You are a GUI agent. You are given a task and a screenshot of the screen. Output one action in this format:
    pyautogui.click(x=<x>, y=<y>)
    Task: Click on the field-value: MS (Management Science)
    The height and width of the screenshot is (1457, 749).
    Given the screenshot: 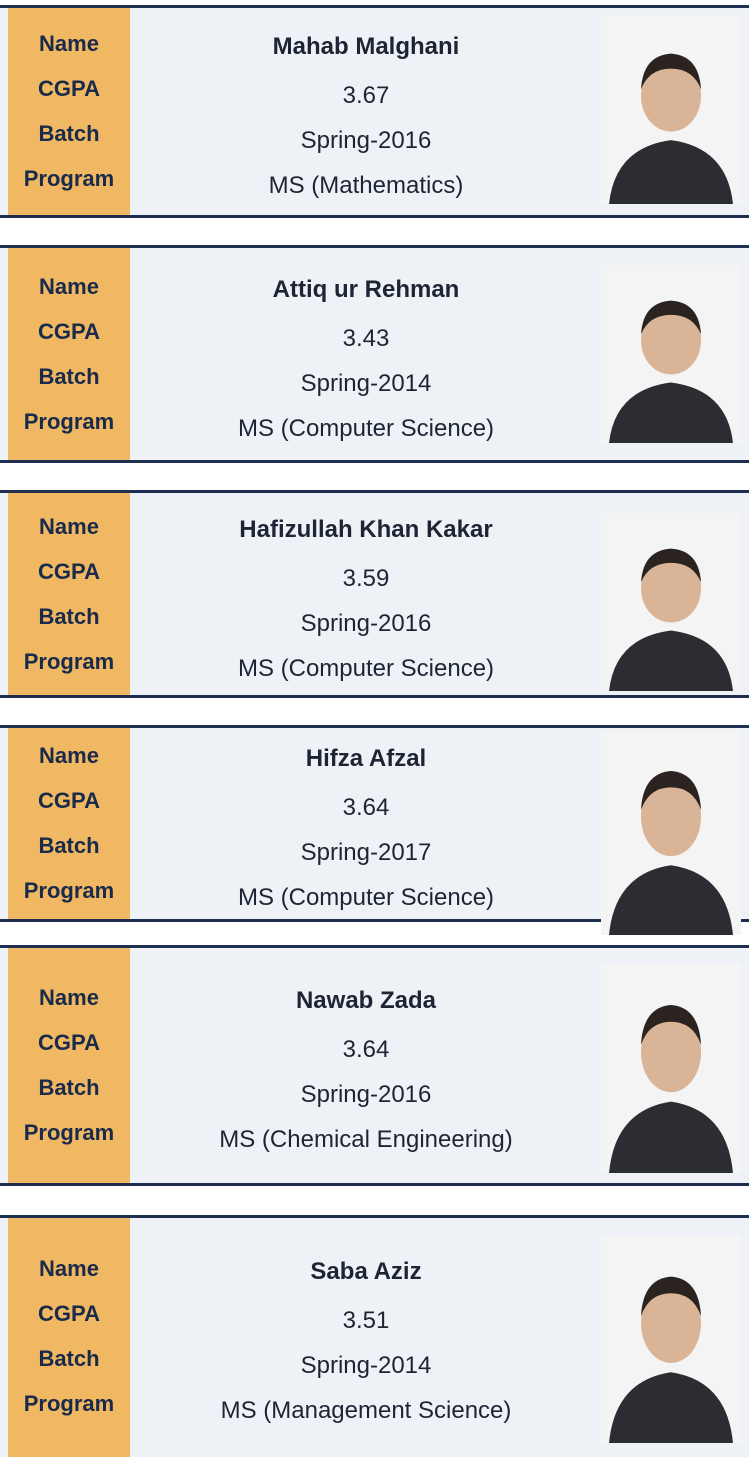 What is the action you would take?
    pyautogui.click(x=366, y=1410)
    